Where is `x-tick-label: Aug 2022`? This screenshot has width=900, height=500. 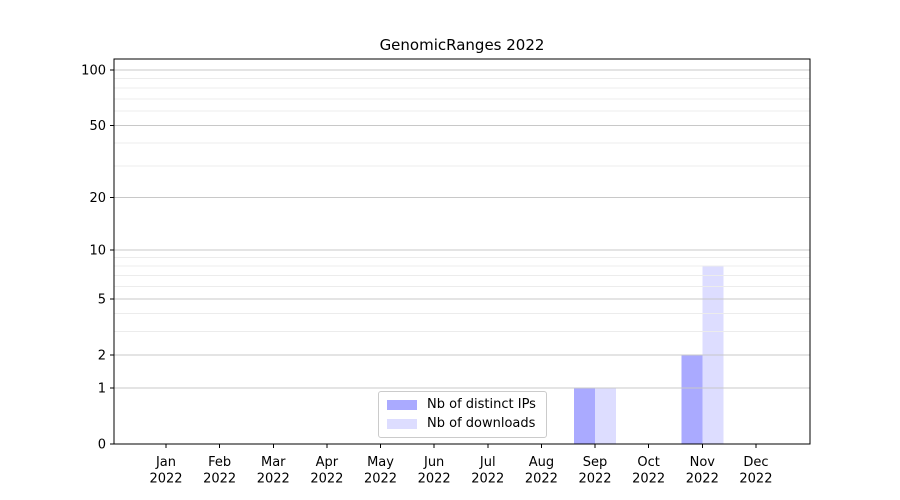
x-tick-label: Aug 2022 is located at coordinates (541, 471).